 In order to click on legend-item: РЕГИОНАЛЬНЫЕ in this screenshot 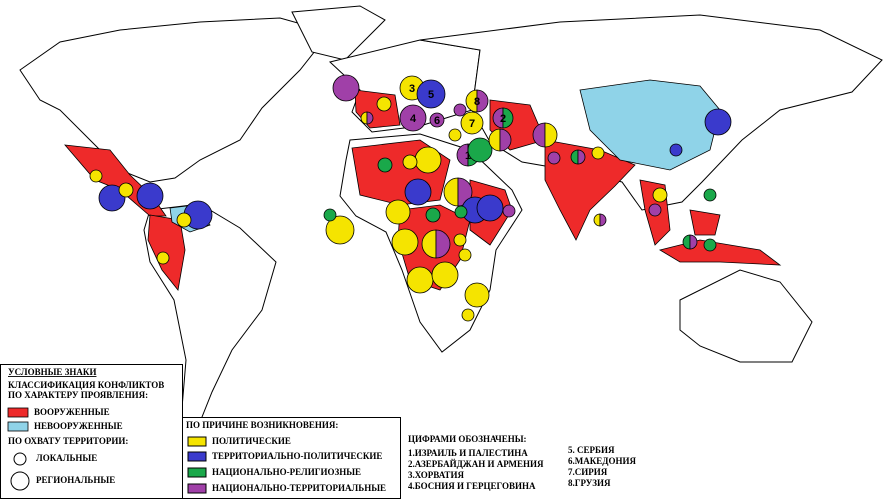, I will do `click(75, 480)`.